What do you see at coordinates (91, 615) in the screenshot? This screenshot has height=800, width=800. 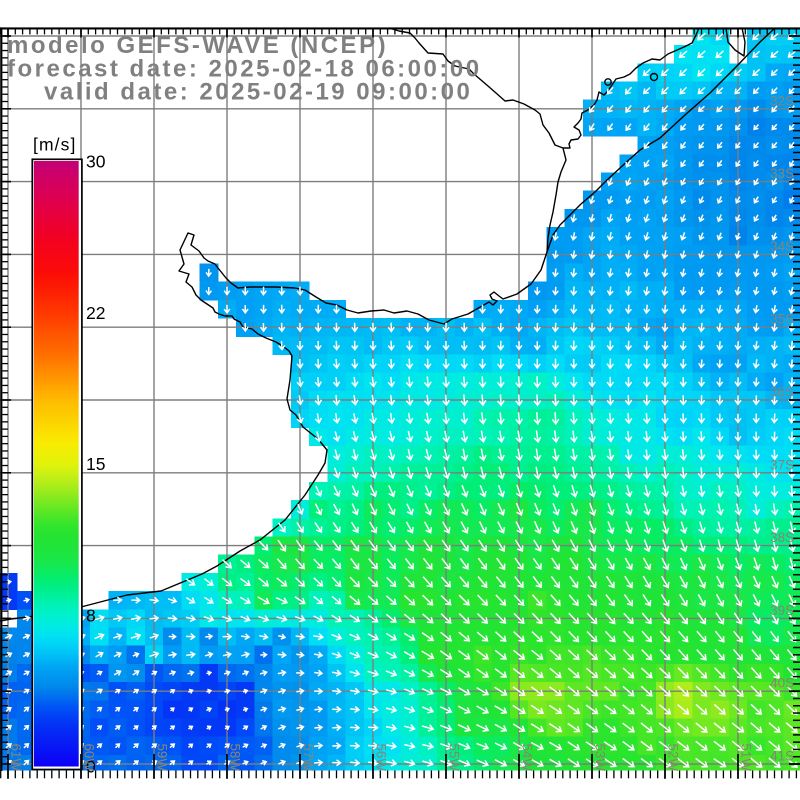 I see `svg-text: 8` at bounding box center [91, 615].